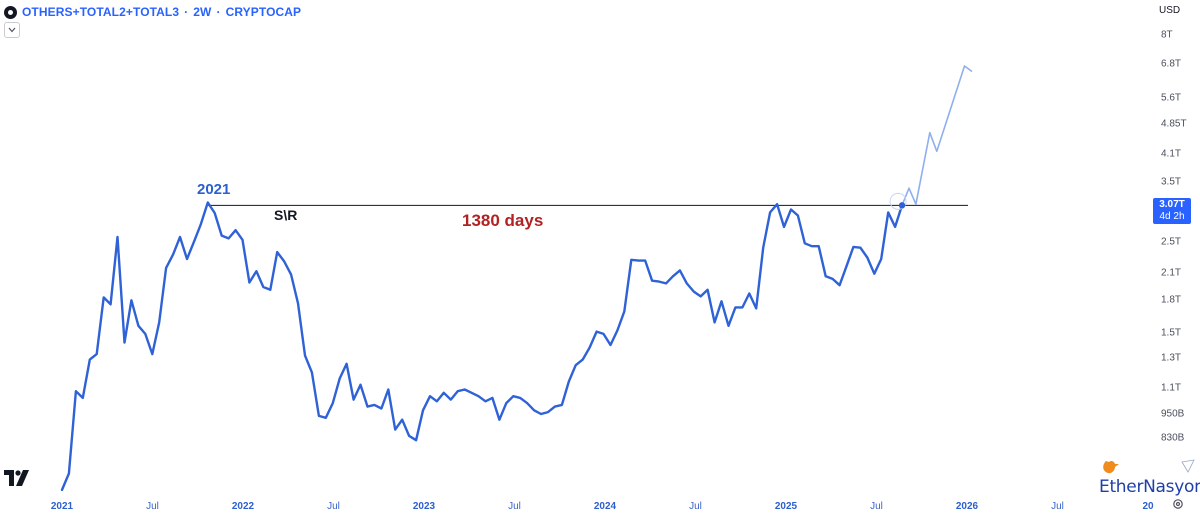 This screenshot has height=515, width=1200. What do you see at coordinates (1174, 124) in the screenshot?
I see `price-tick-label: 4.85T` at bounding box center [1174, 124].